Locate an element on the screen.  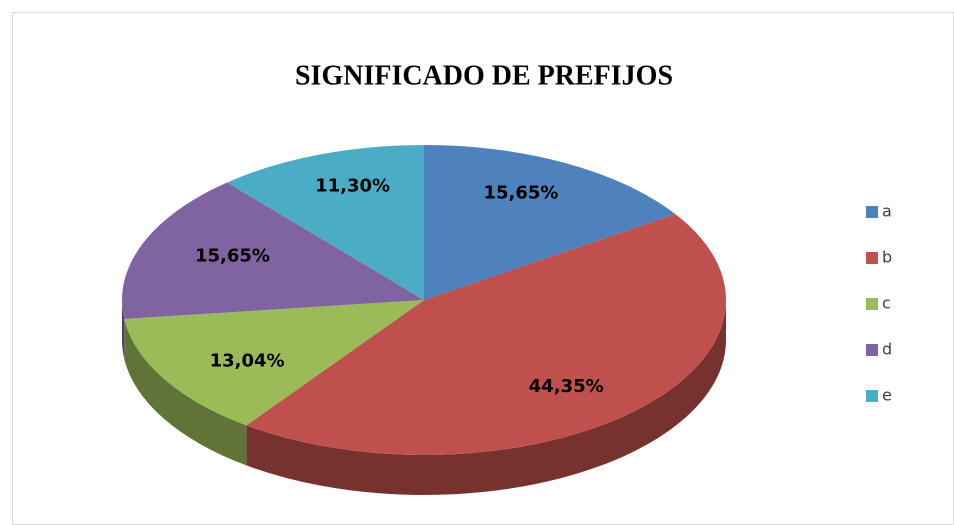
legend-label: e is located at coordinates (887, 395).